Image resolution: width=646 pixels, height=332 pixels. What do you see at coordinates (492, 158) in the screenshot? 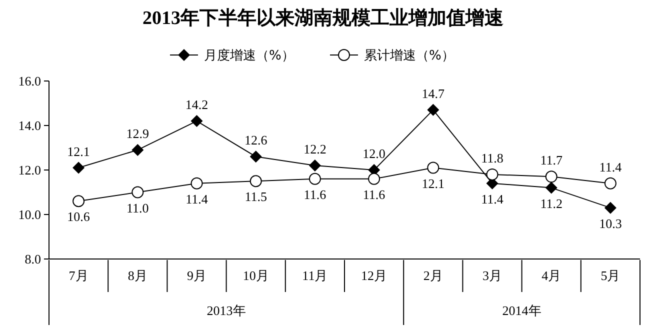
I see `data-label: 11.8` at bounding box center [492, 158].